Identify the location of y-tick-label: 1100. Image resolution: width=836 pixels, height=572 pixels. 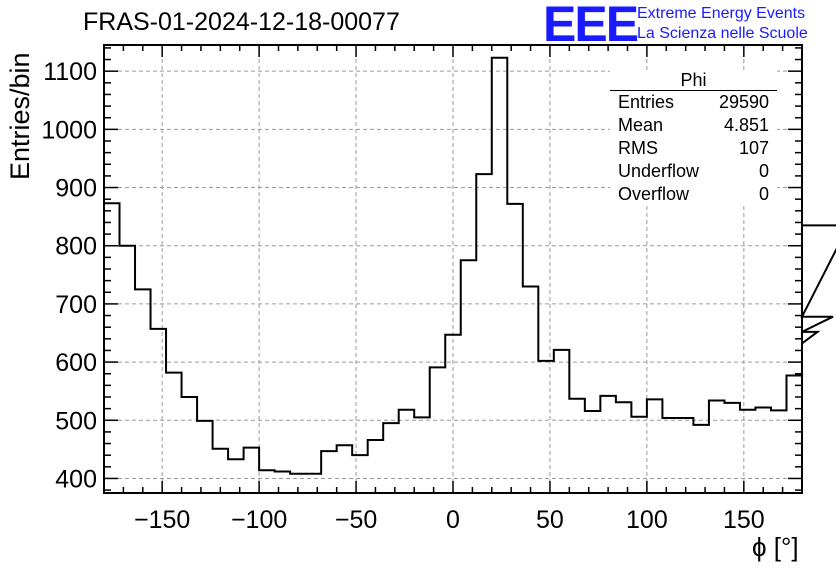
(70, 72).